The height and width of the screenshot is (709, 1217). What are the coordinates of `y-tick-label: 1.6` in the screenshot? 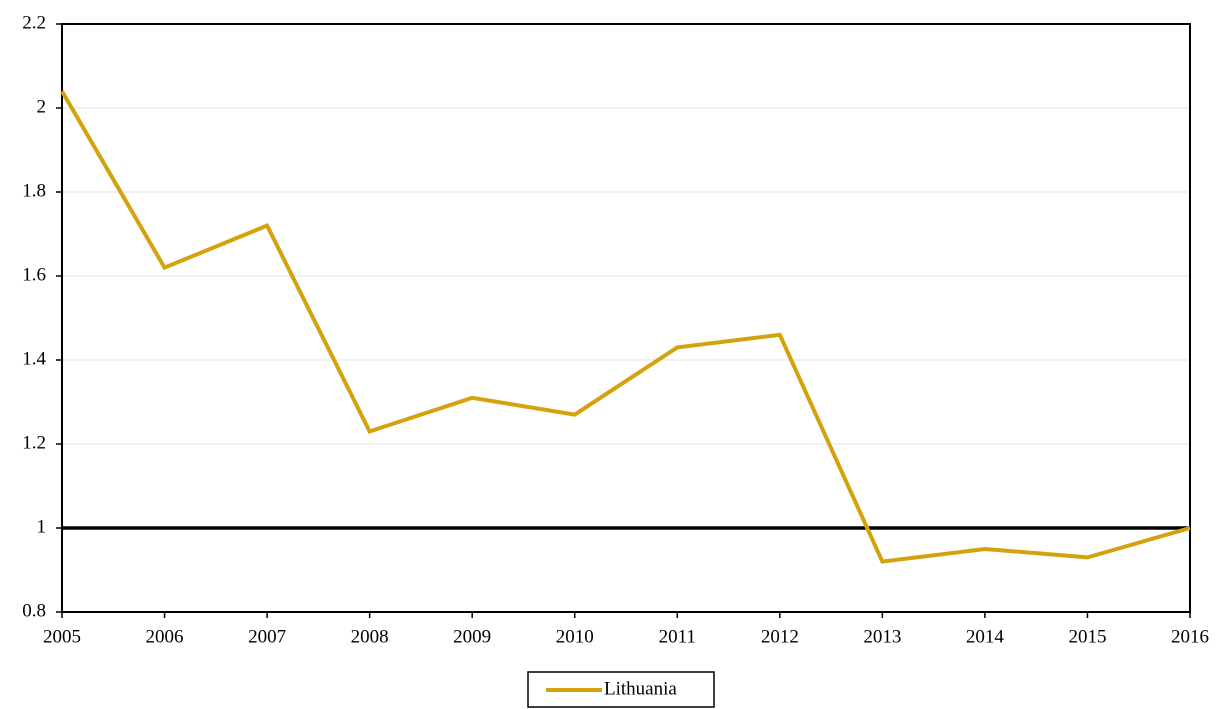 It's located at (34, 274).